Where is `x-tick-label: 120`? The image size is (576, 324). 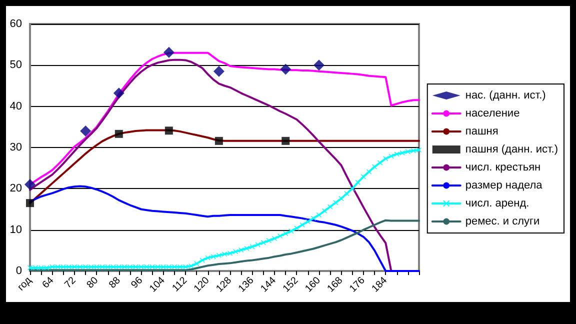 x-tick-label: 120 is located at coordinates (202, 284).